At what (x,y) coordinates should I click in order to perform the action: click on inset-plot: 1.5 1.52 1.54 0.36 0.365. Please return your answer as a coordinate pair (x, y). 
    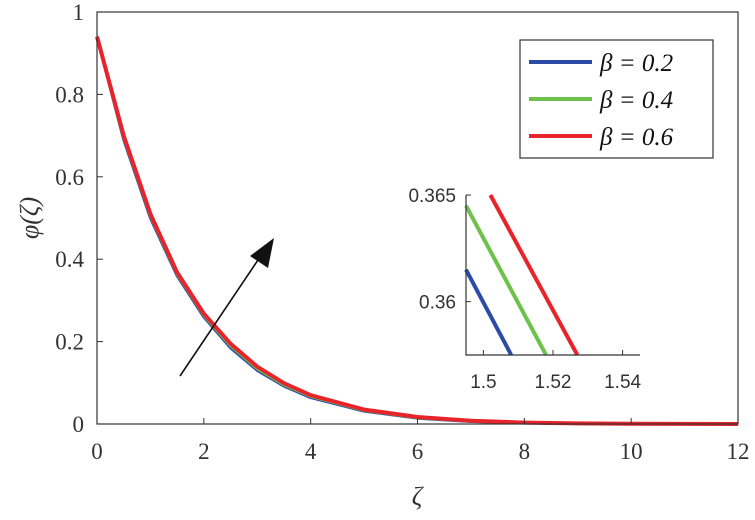
    Looking at the image, I should click on (524, 289).